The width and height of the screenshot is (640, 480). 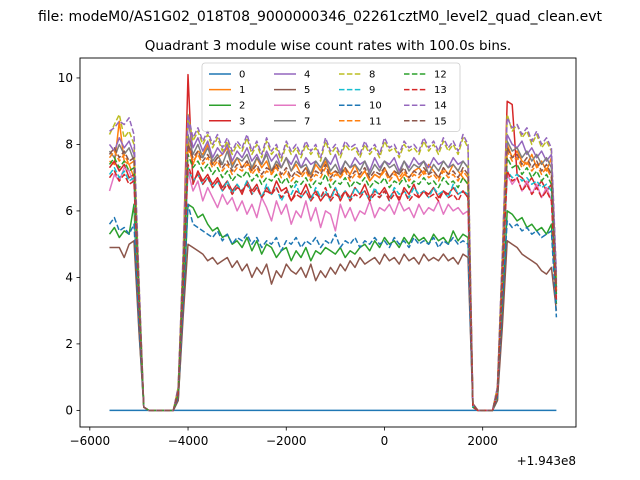 I want to click on x-axis: −6000 −4000 −2000 0 2000, so click(x=284, y=437).